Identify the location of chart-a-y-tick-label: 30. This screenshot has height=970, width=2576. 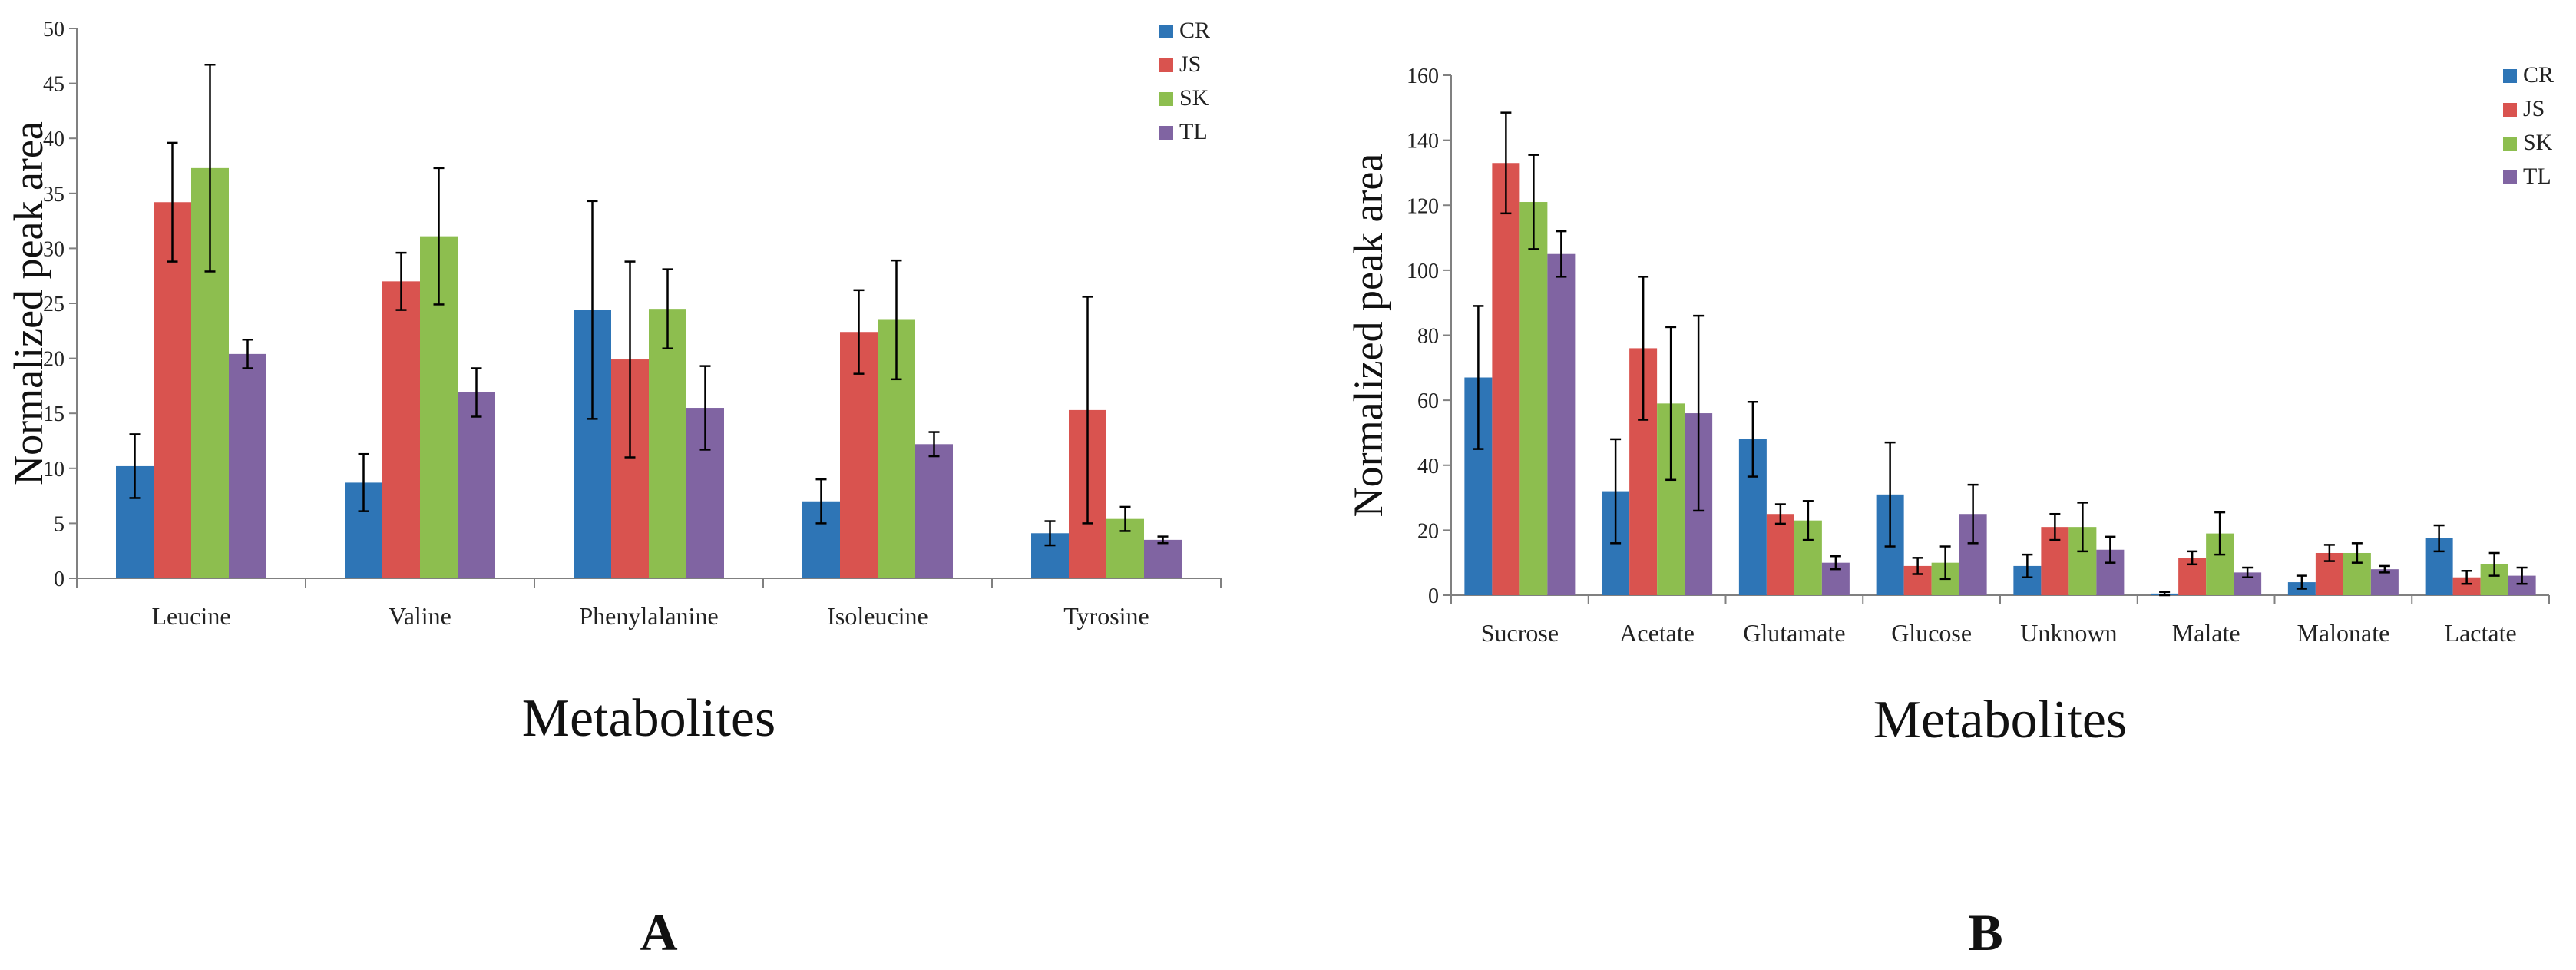
(53, 249).